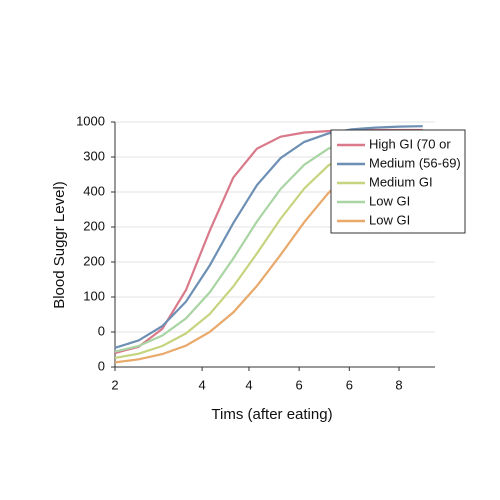 The width and height of the screenshot is (500, 500). Describe the element at coordinates (271, 414) in the screenshot. I see `x-axis-label: Tims (after eating)` at that location.